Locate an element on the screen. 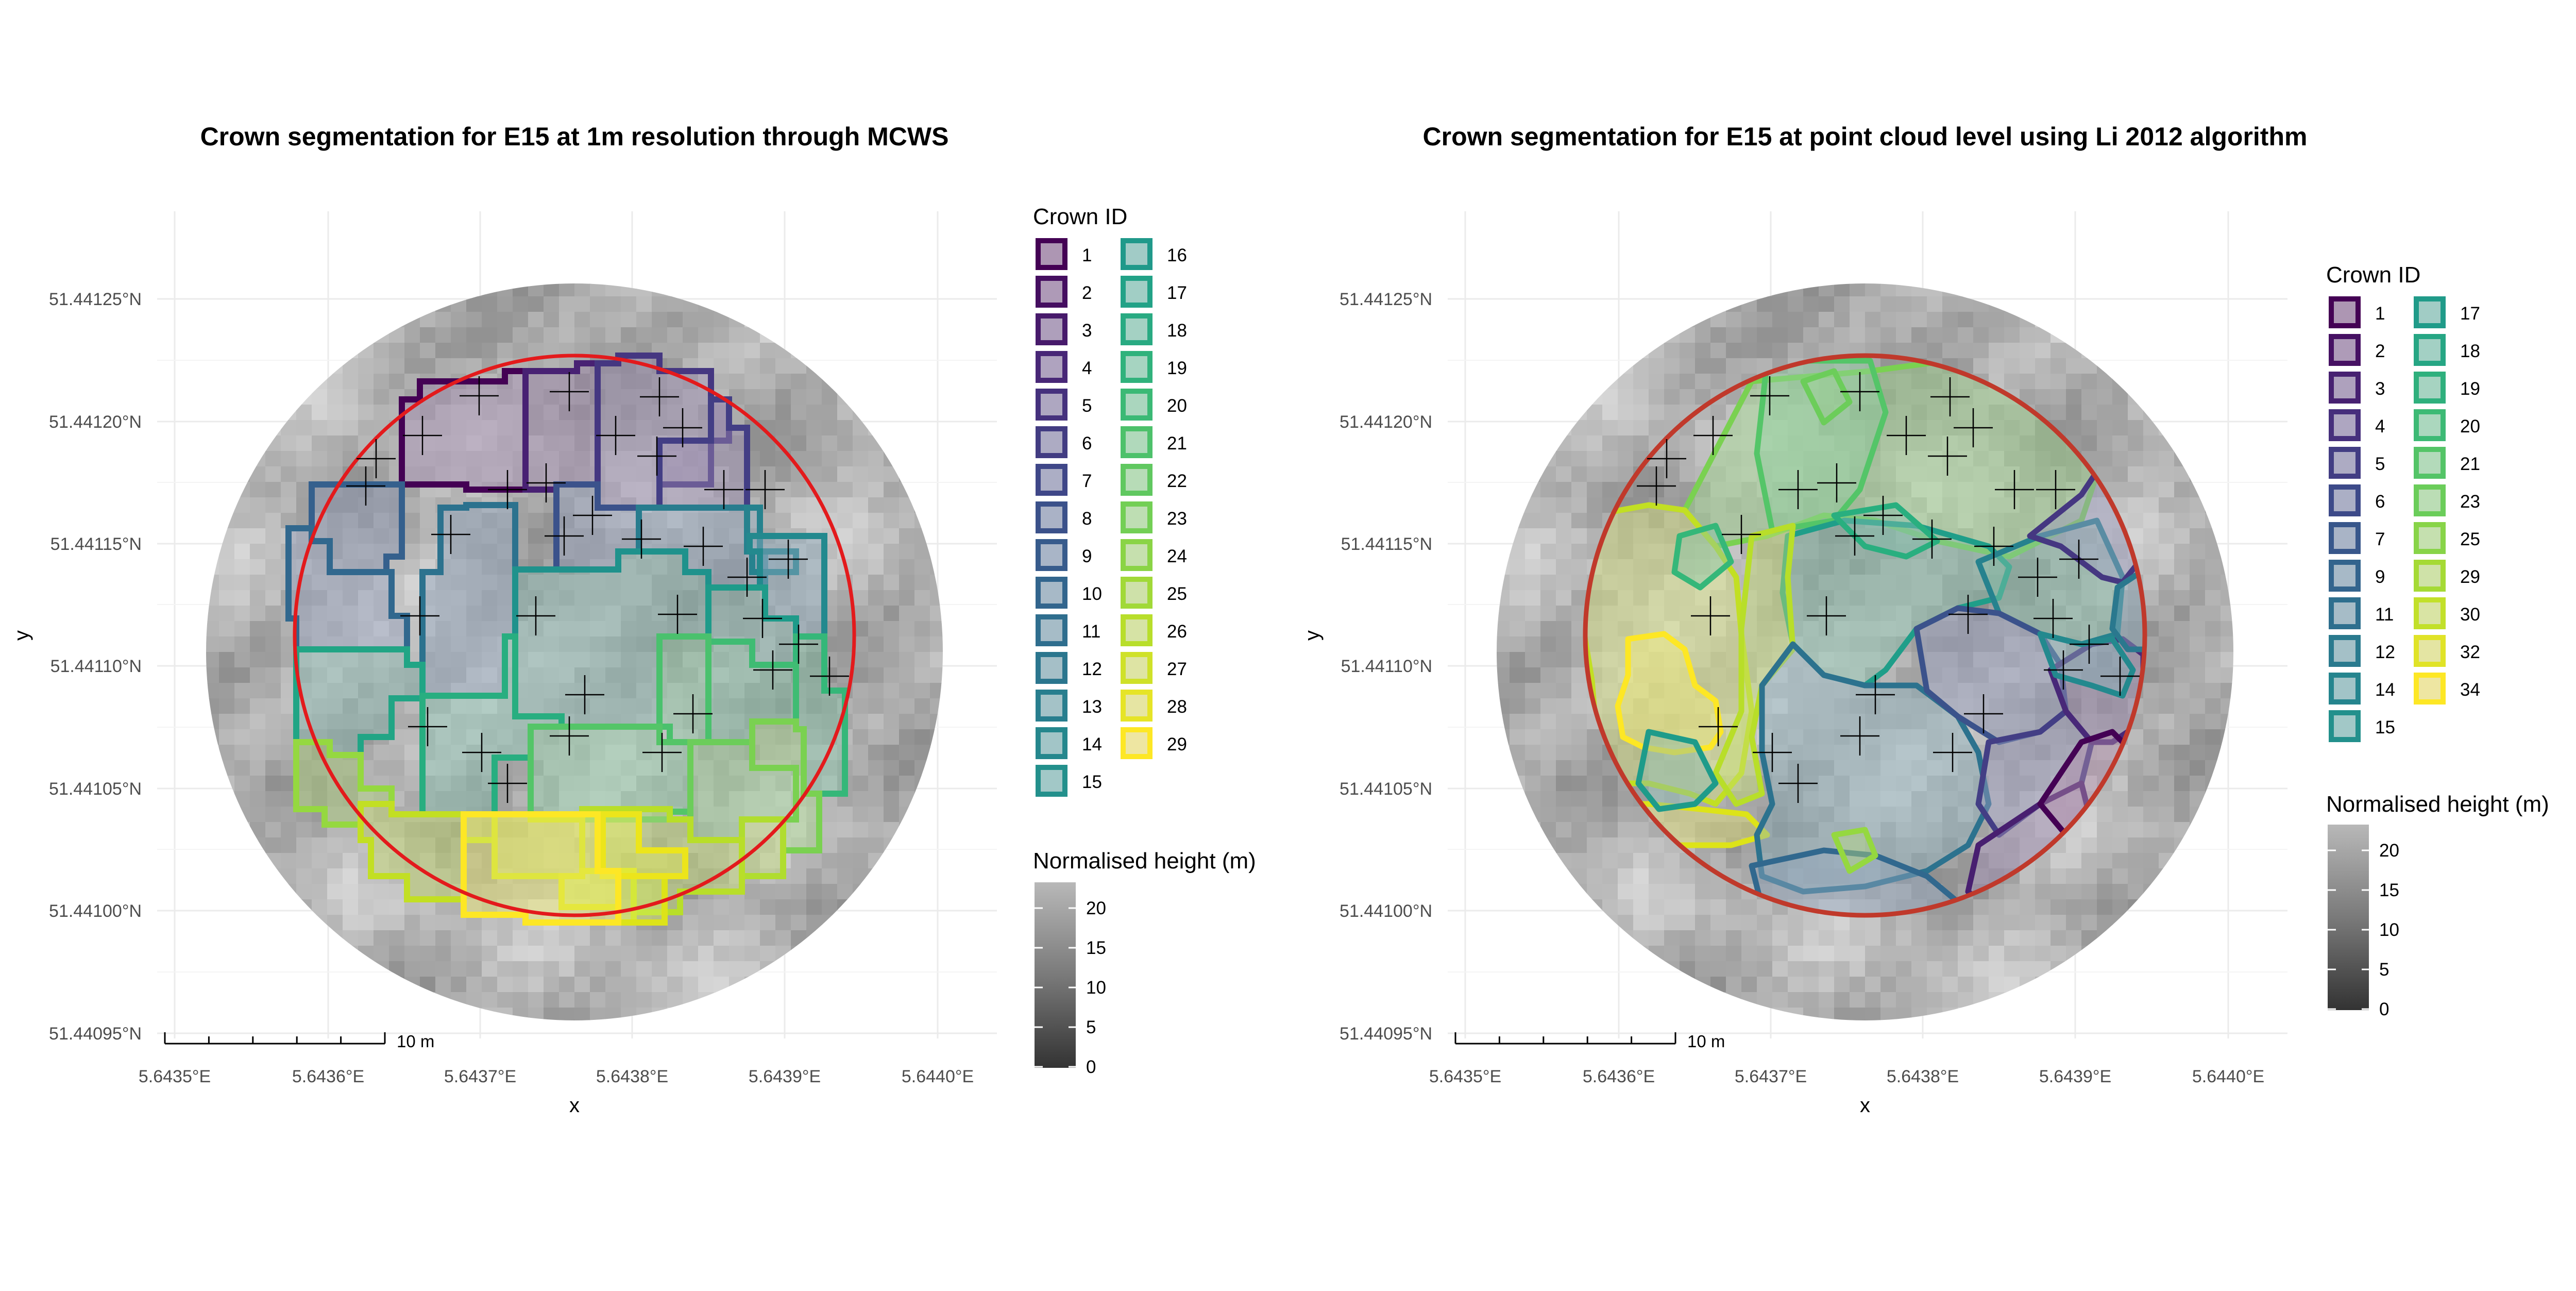  legend-title: Crown ID is located at coordinates (1080, 216).